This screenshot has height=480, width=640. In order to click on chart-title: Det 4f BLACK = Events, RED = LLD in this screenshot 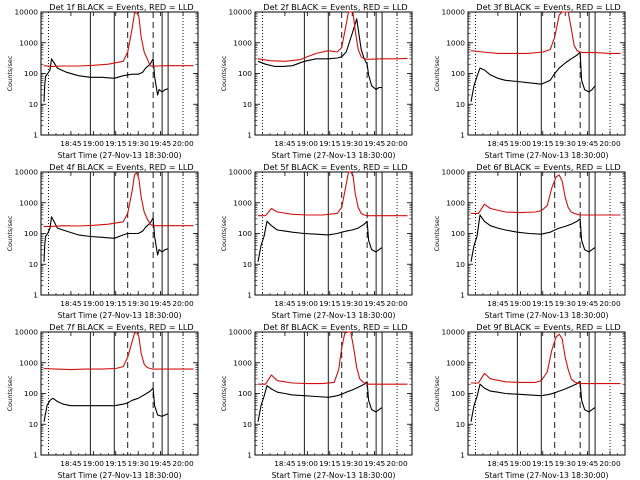, I will do `click(121, 167)`.